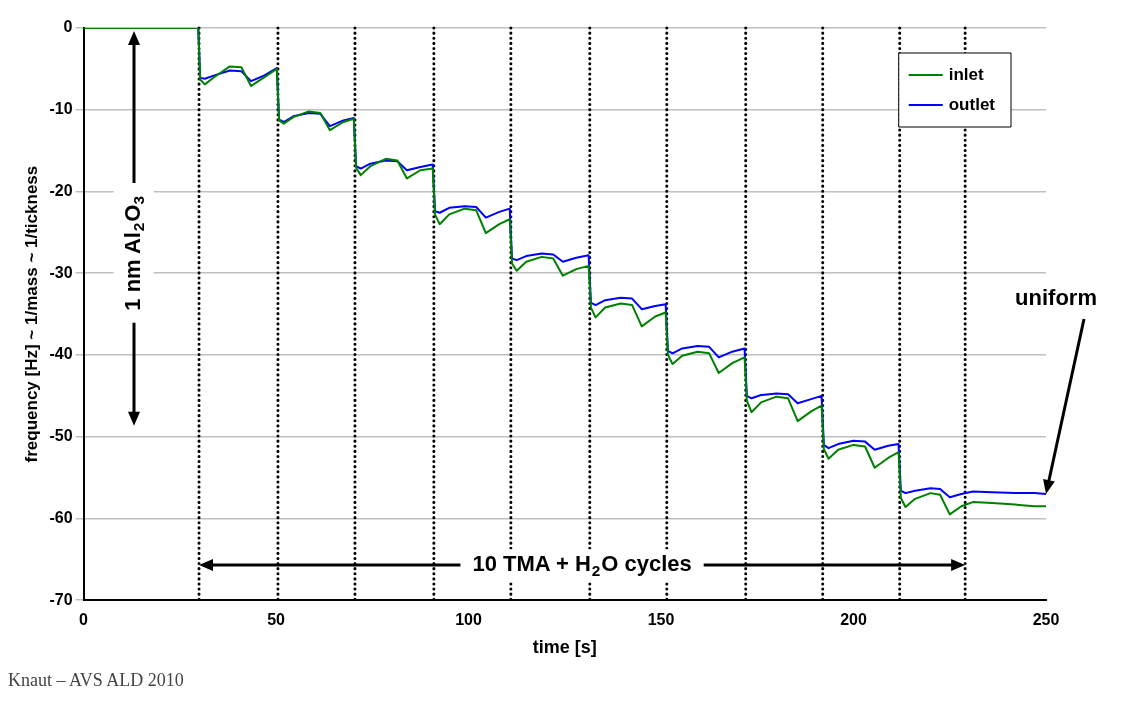 This screenshot has width=1124, height=714. I want to click on x-tick-label: 100, so click(468, 620).